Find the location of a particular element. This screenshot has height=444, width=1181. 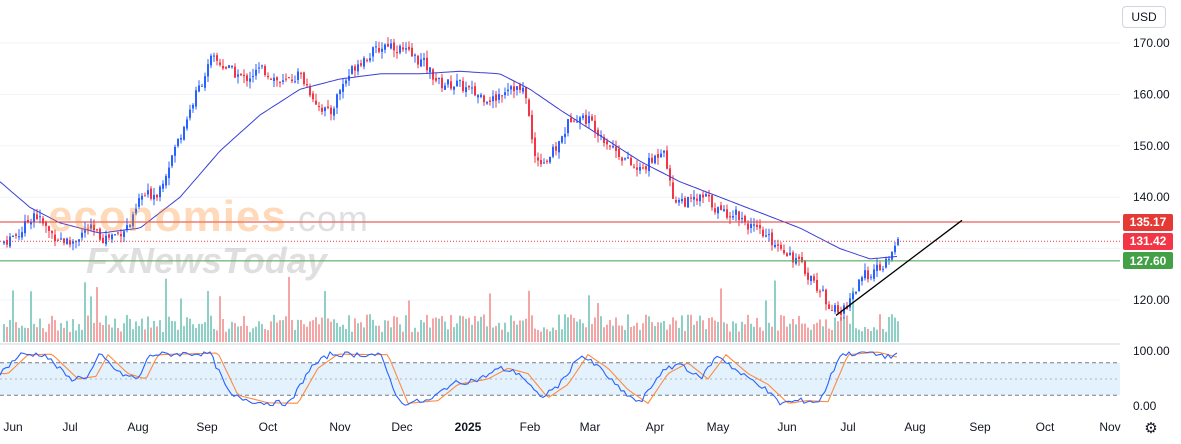

price-tick-label: 150.00 is located at coordinates (1151, 146).